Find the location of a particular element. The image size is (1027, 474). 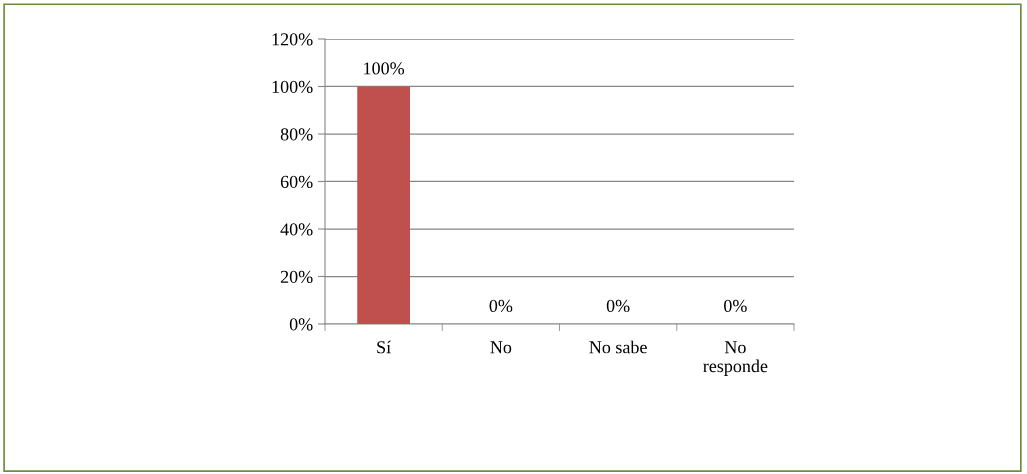

x-tick-label: No responde is located at coordinates (735, 358).